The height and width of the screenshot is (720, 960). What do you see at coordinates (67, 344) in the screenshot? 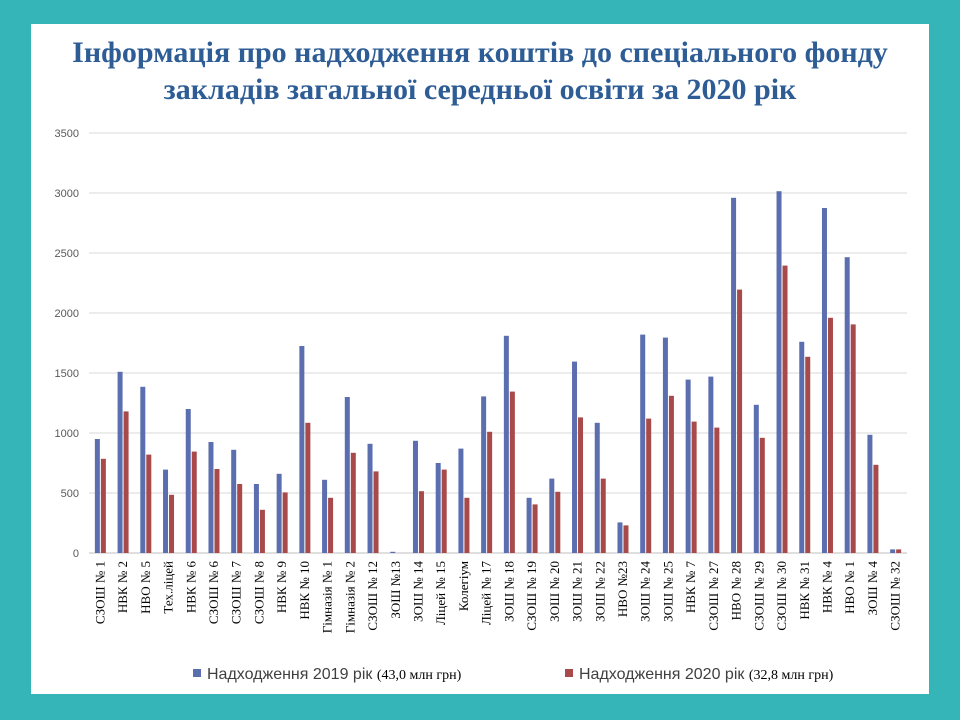
I see `y-axis: 0 500 1000 1500 2000 2500 3000 3500` at bounding box center [67, 344].